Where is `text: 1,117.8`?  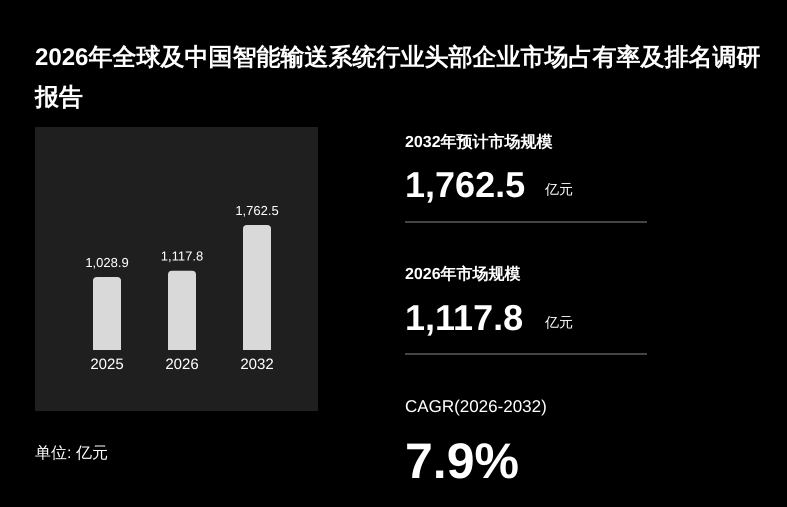
text: 1,117.8 is located at coordinates (464, 317).